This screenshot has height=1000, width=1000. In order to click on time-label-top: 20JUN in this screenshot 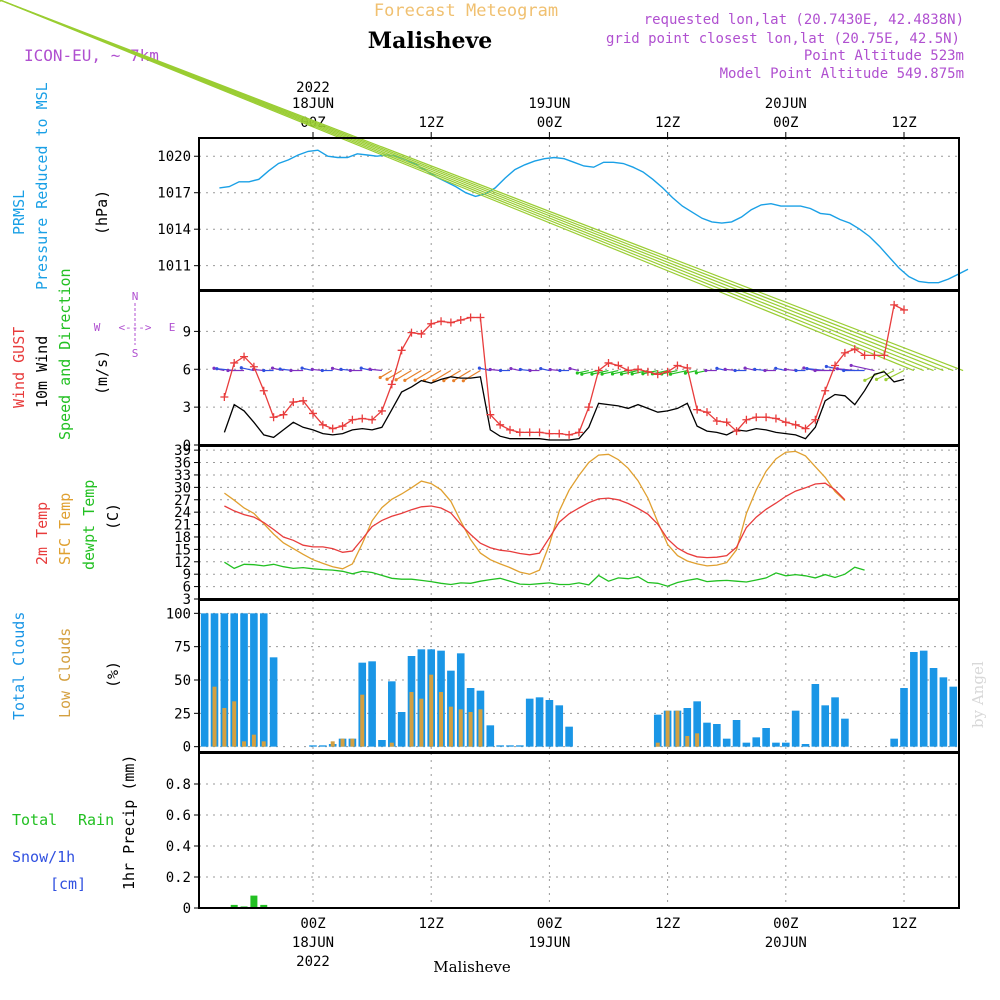, I will do `click(786, 104)`.